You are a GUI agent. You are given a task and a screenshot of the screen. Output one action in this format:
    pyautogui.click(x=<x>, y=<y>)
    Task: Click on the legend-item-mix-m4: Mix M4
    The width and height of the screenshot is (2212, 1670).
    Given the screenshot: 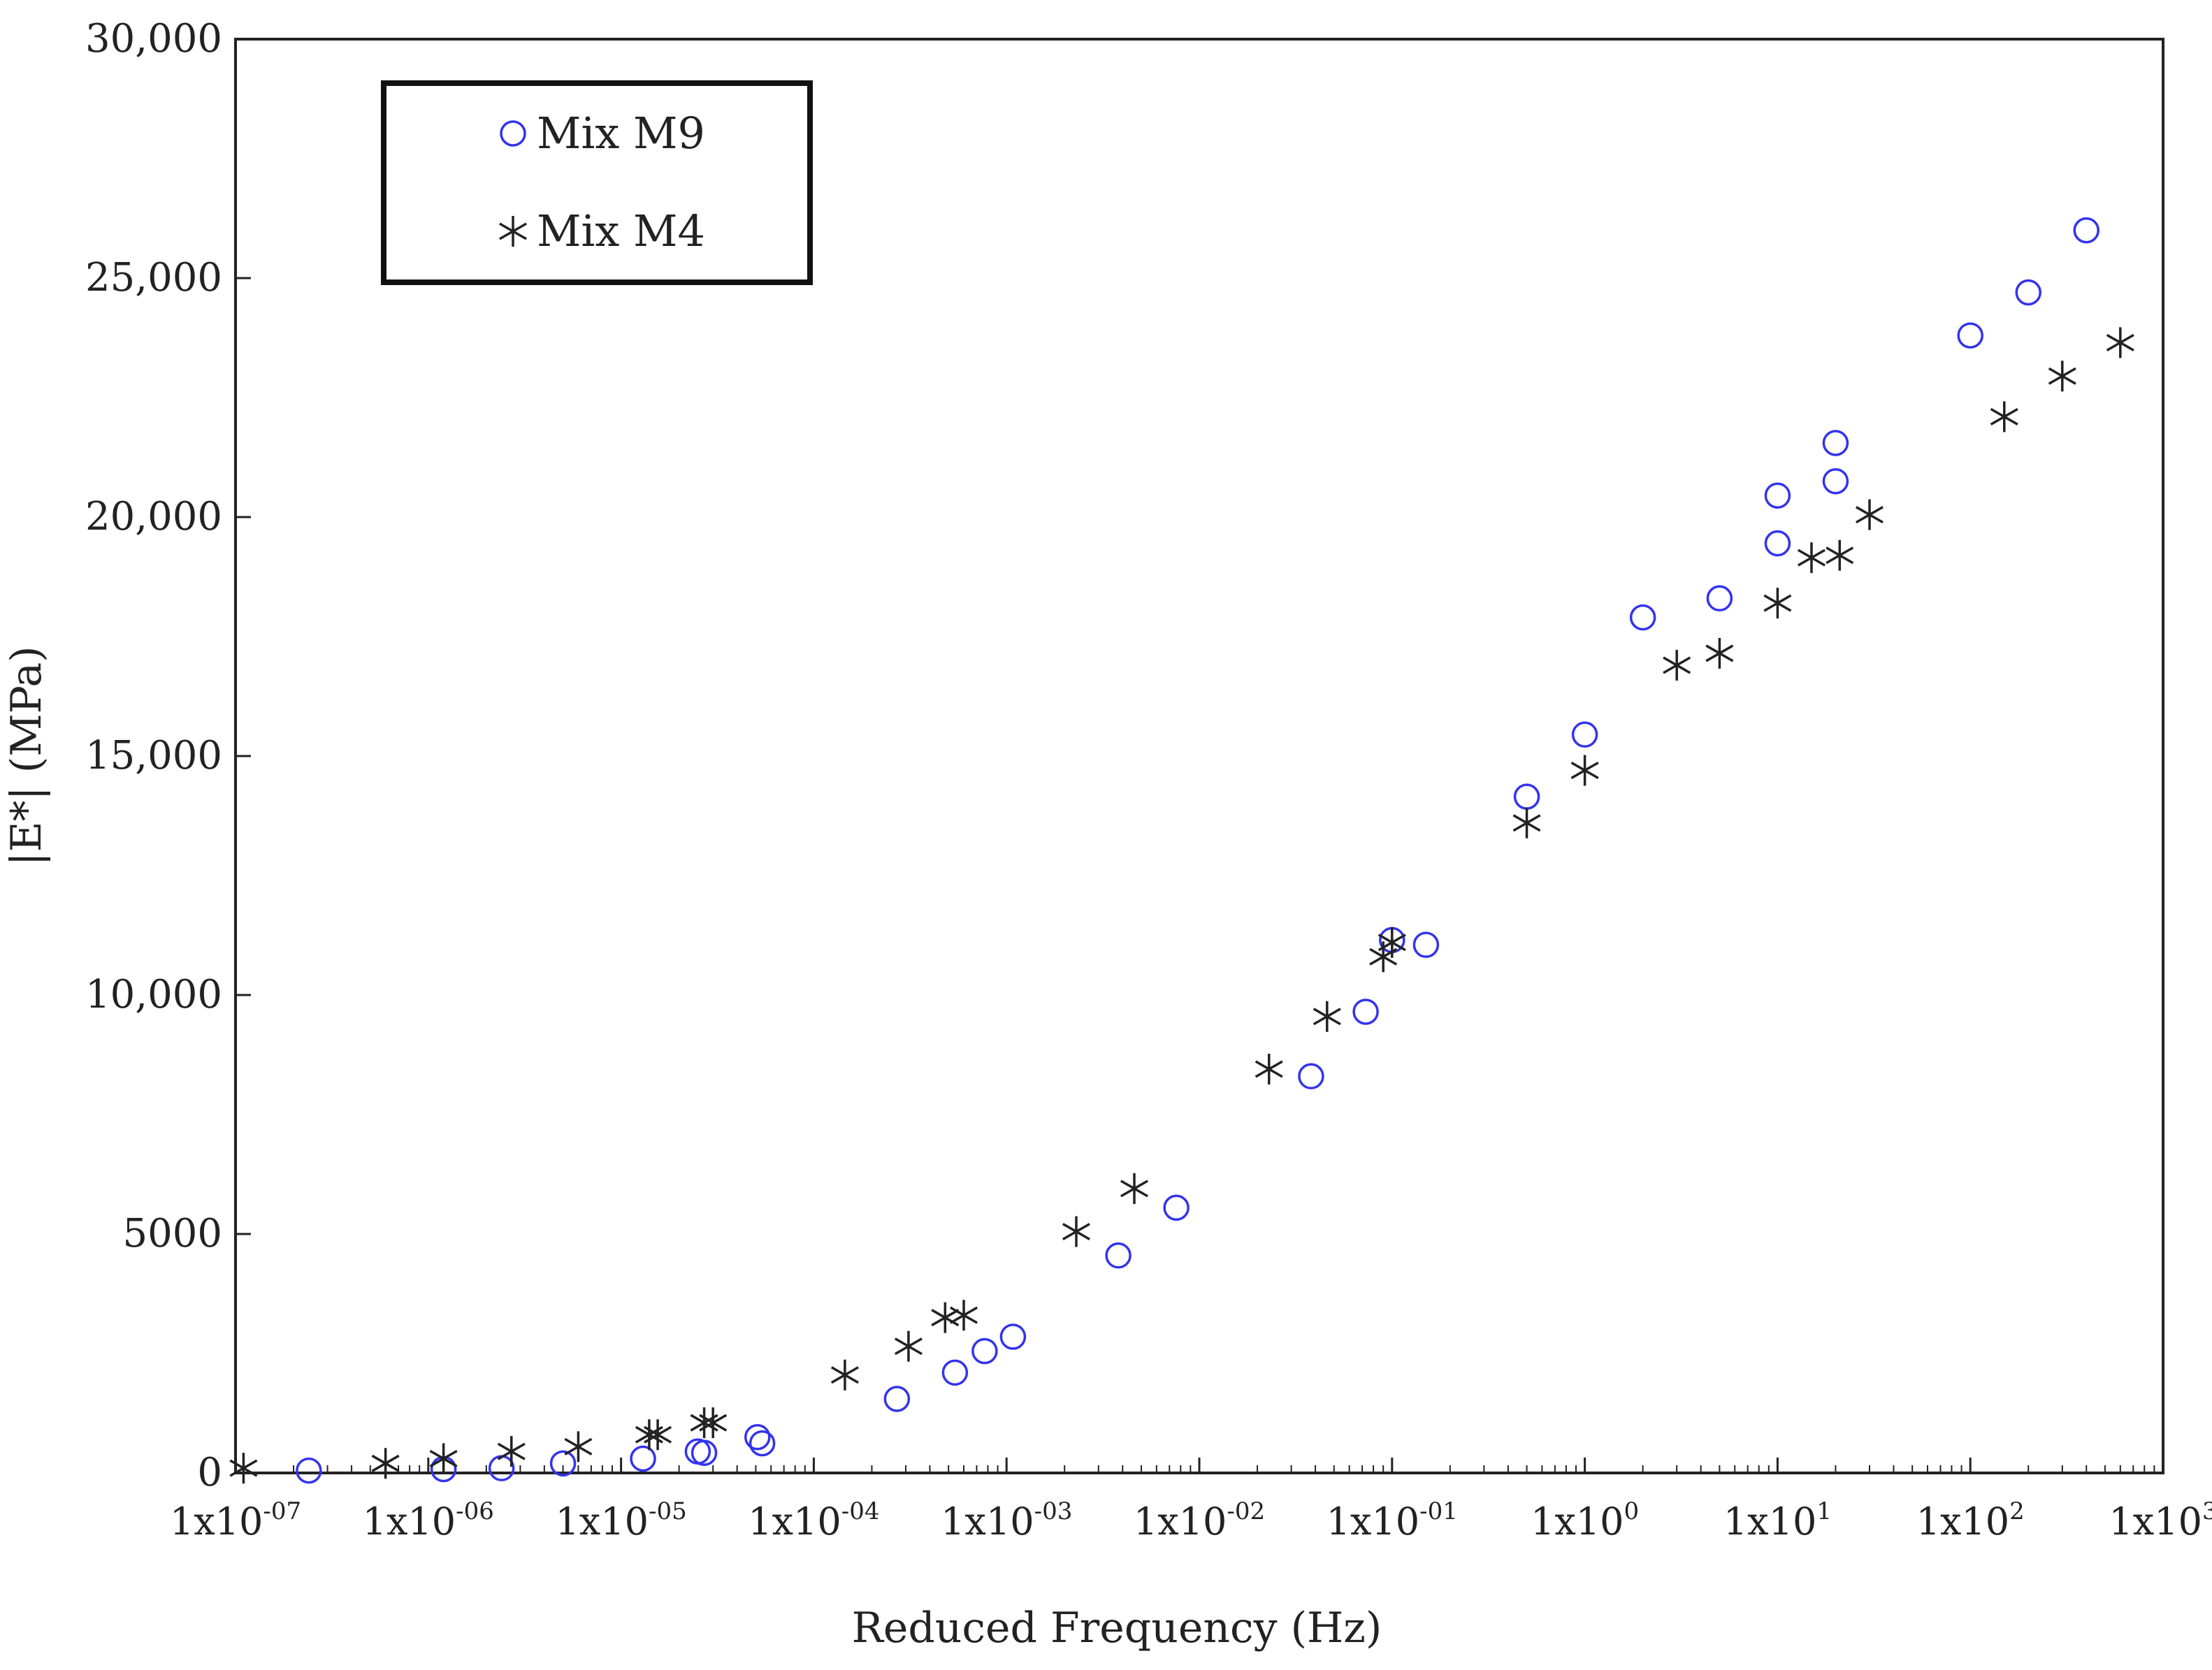 What is the action you would take?
    pyautogui.click(x=601, y=231)
    